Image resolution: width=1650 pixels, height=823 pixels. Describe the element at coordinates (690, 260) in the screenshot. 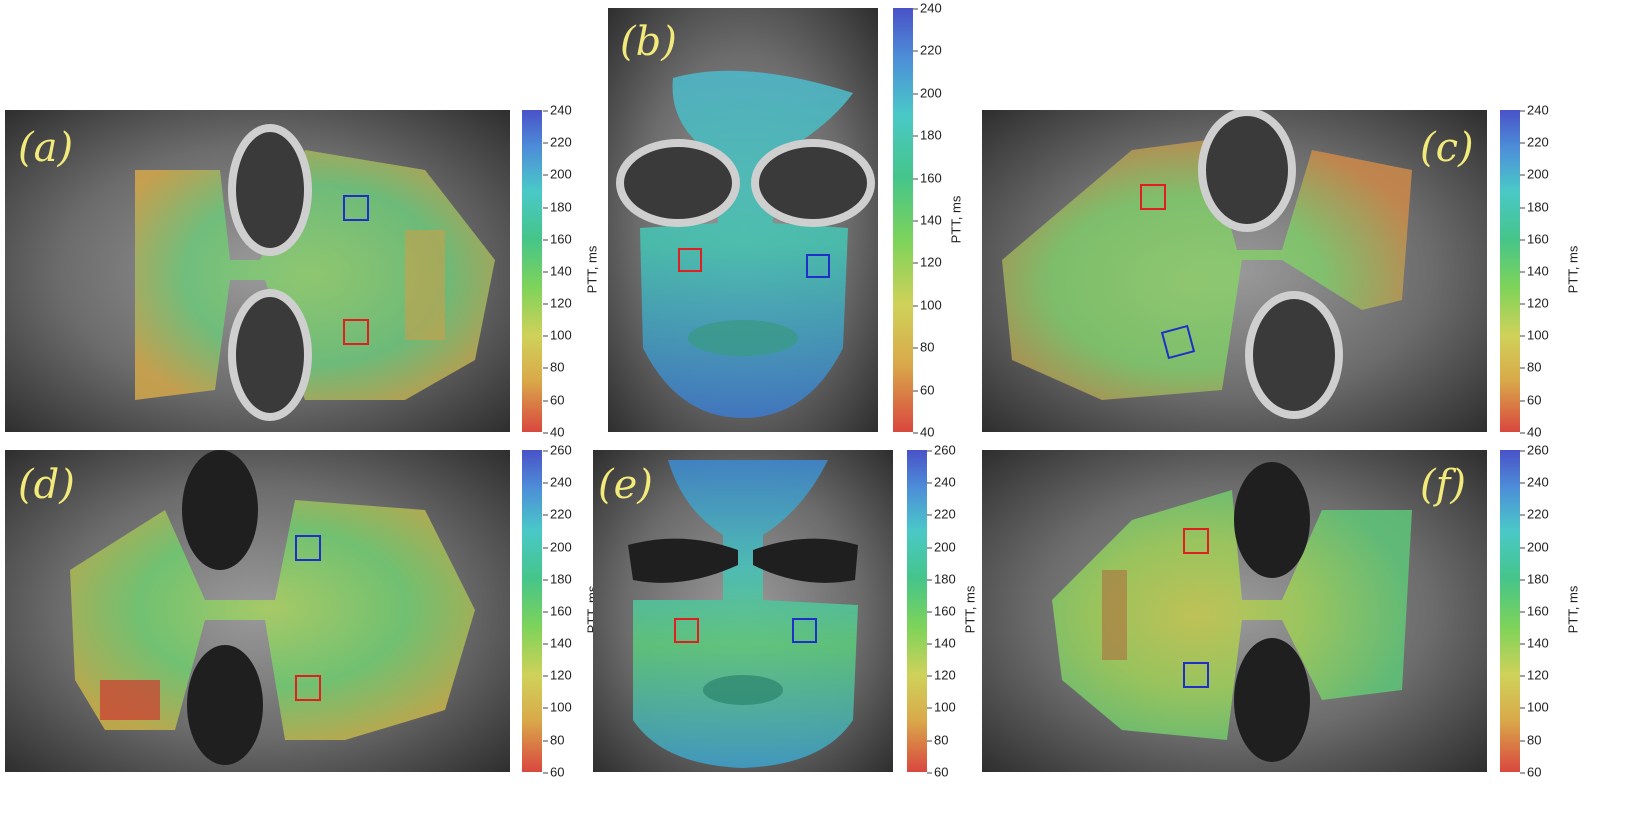

I see `roi-red-b` at that location.